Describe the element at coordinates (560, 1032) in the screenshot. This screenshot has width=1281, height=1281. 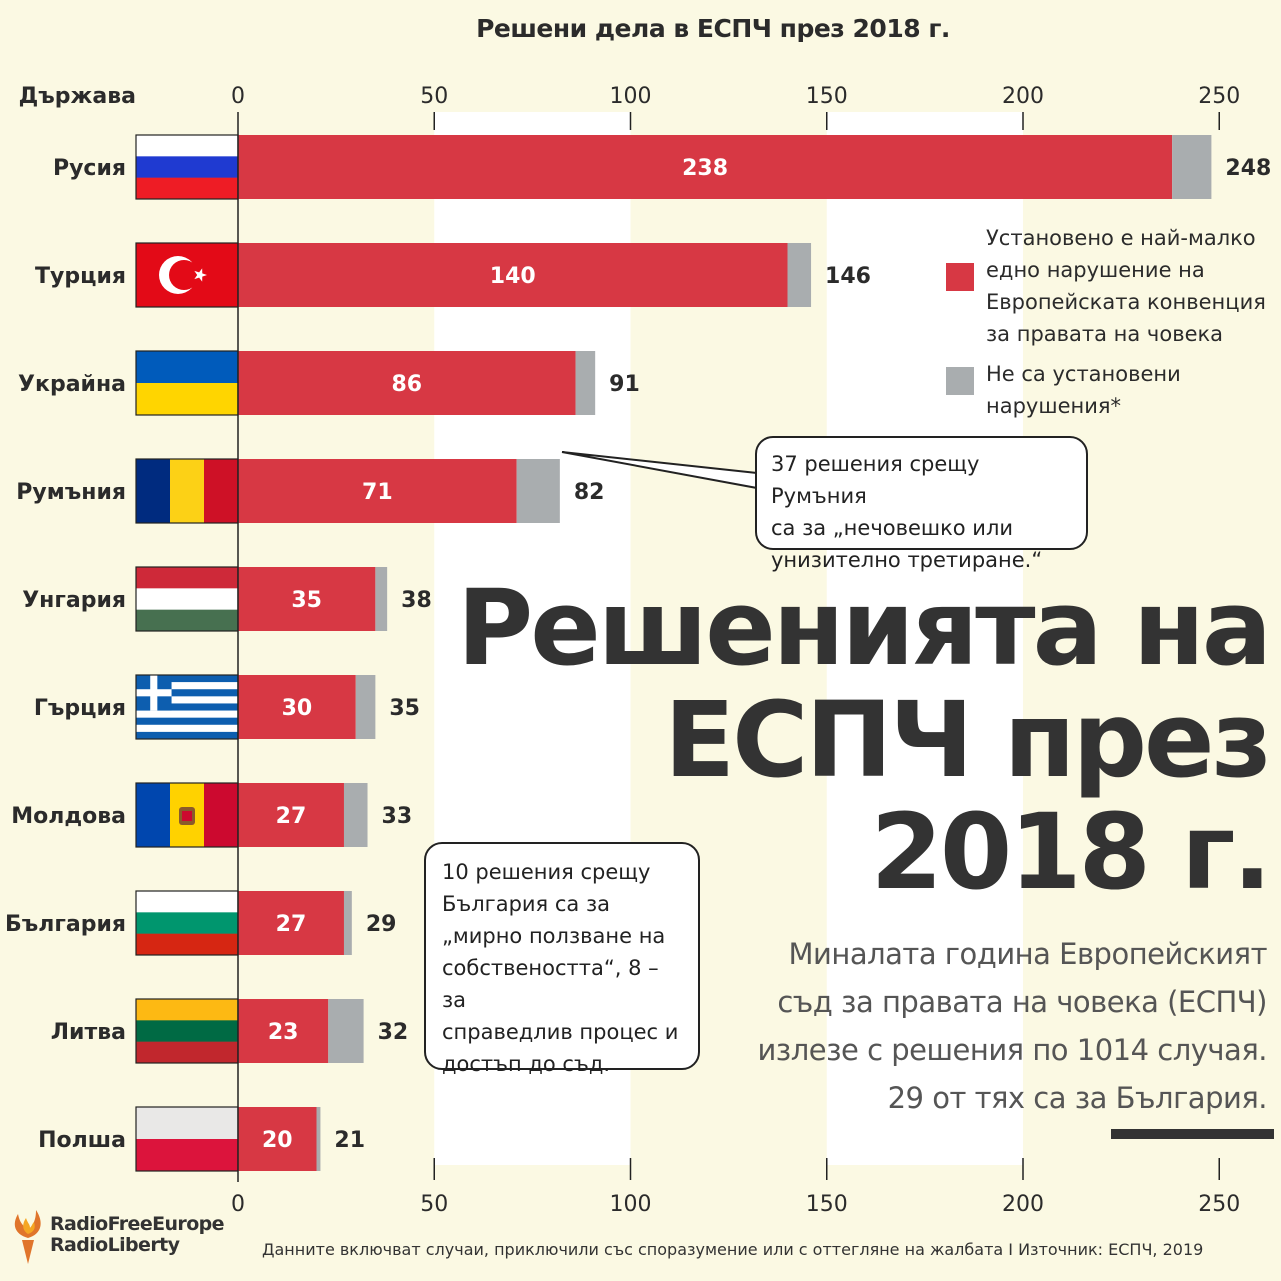
I see `bulgaria-callout-line: справедлив процес и` at that location.